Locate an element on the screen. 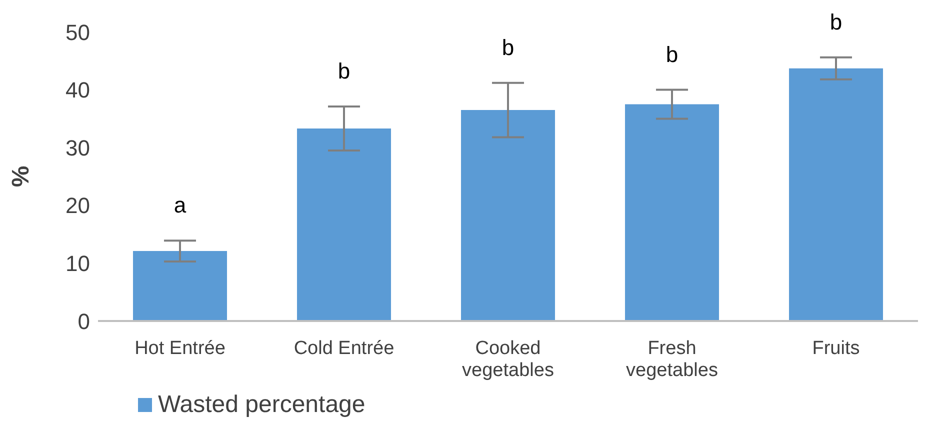 The image size is (934, 427). annotation: a is located at coordinates (180, 205).